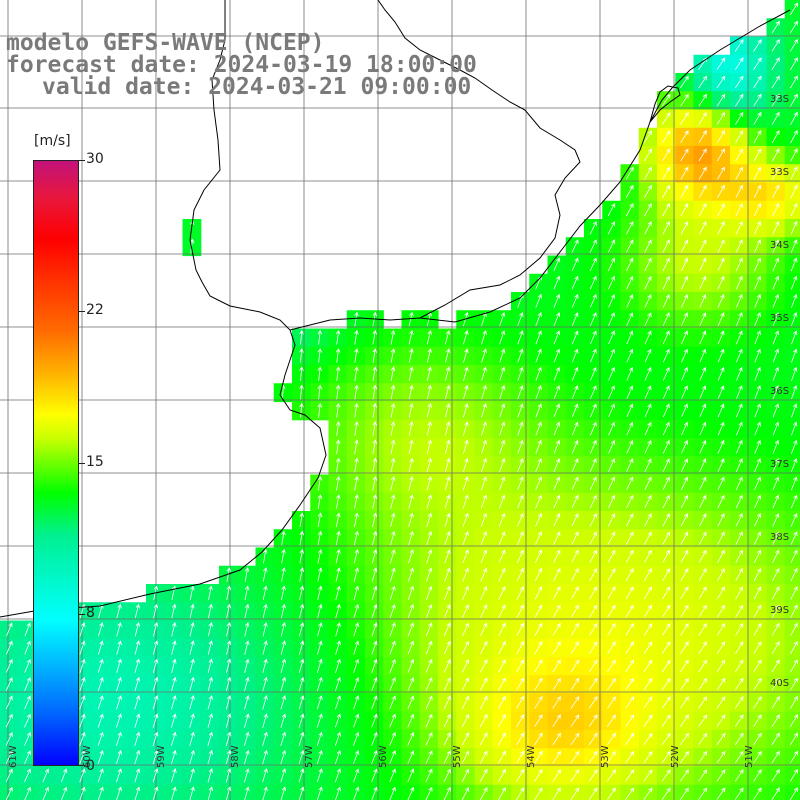  Describe the element at coordinates (780, 464) in the screenshot. I see `lat-label: 37S` at that location.